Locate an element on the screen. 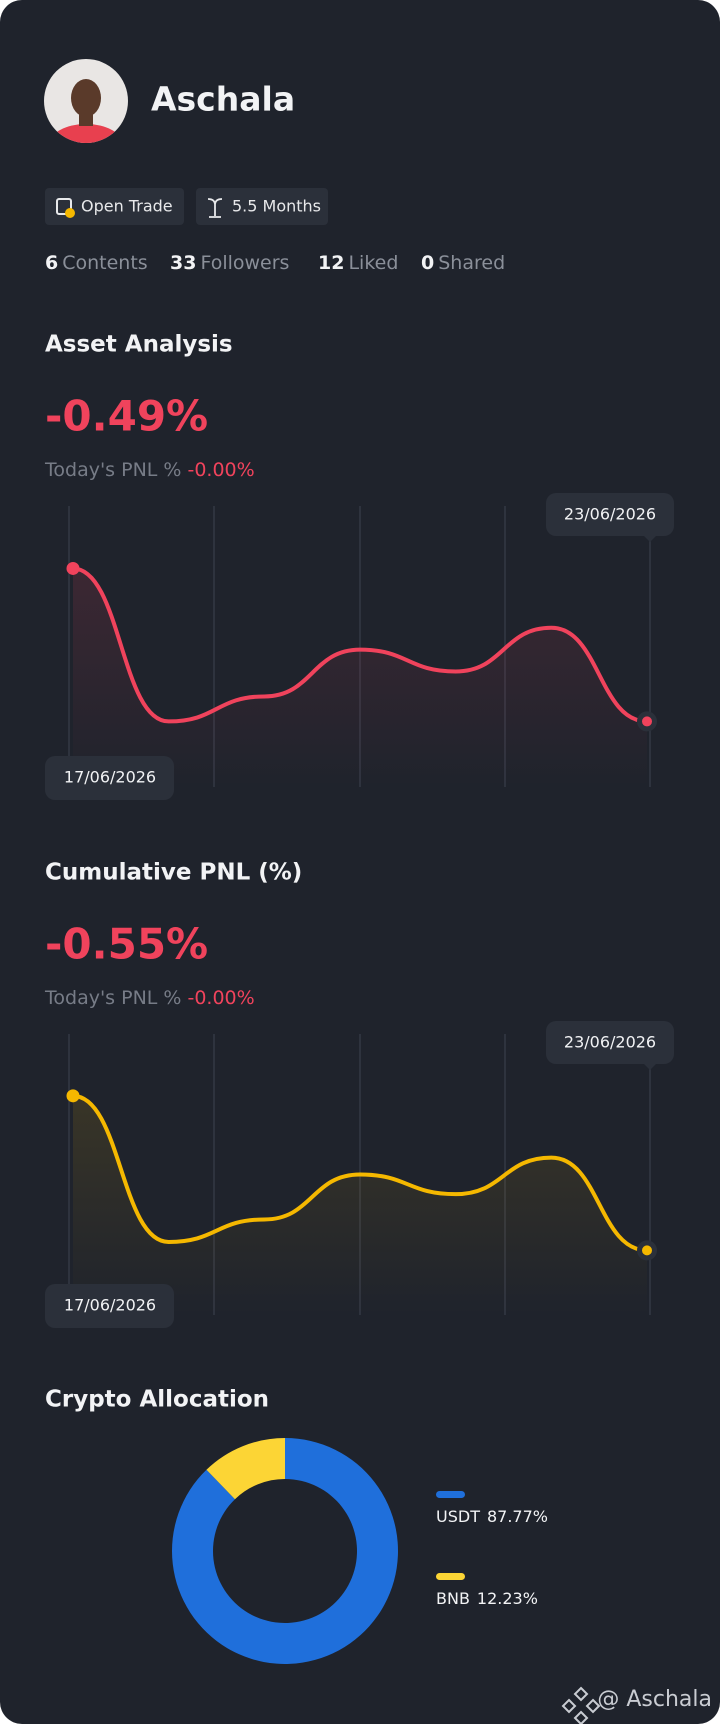 This screenshot has width=720, height=1724. stat-label: Shared is located at coordinates (471, 263).